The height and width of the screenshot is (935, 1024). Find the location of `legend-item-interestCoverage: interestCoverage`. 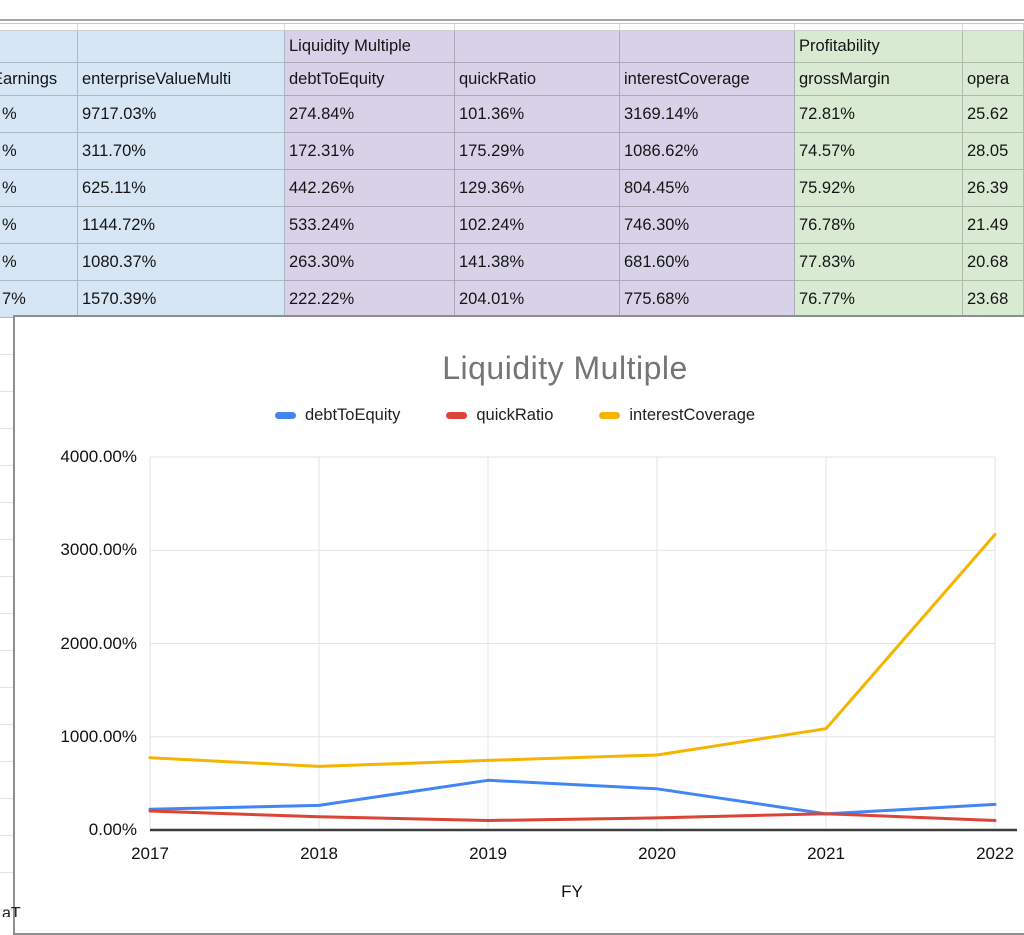

legend-item-interestCoverage: interestCoverage is located at coordinates (677, 415).